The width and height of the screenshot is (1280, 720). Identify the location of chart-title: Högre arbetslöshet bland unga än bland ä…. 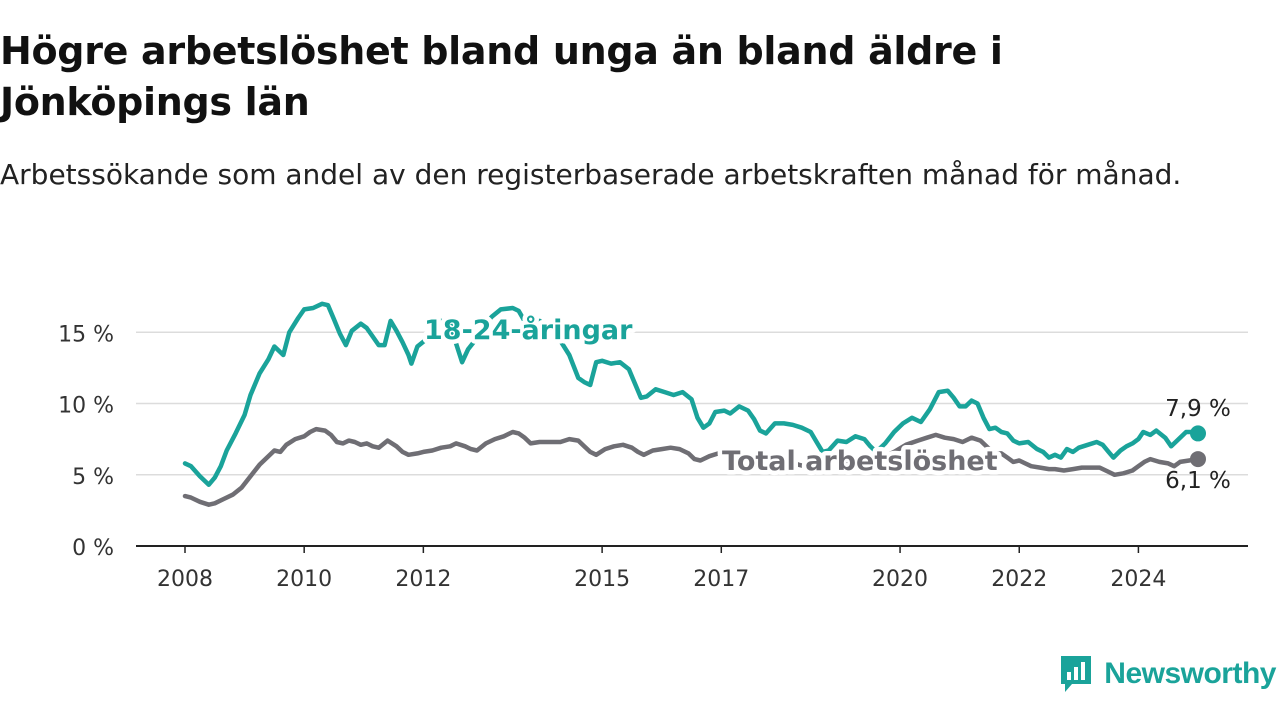
(501, 76).